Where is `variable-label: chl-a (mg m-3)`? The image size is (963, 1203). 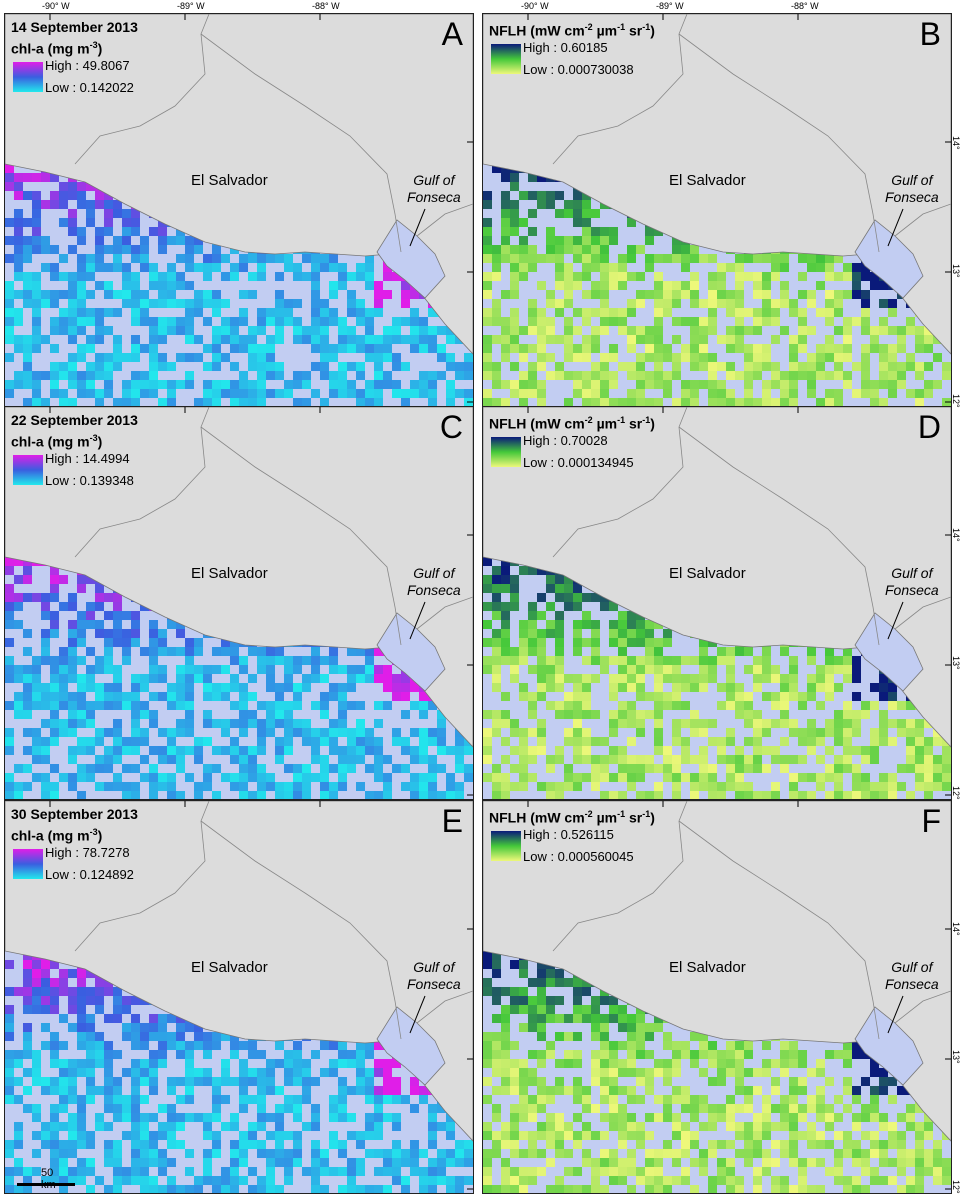 variable-label: chl-a (mg m-3) is located at coordinates (57, 835).